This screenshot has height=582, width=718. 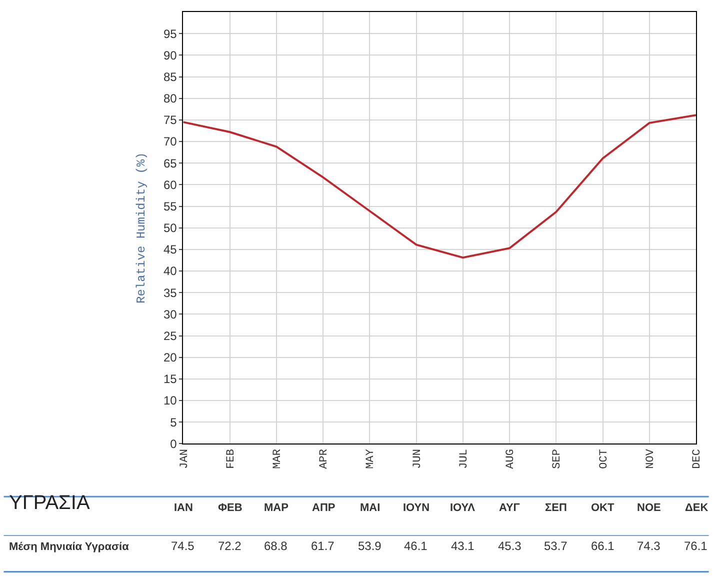 I want to click on text: ΝΟΕ, so click(x=649, y=508).